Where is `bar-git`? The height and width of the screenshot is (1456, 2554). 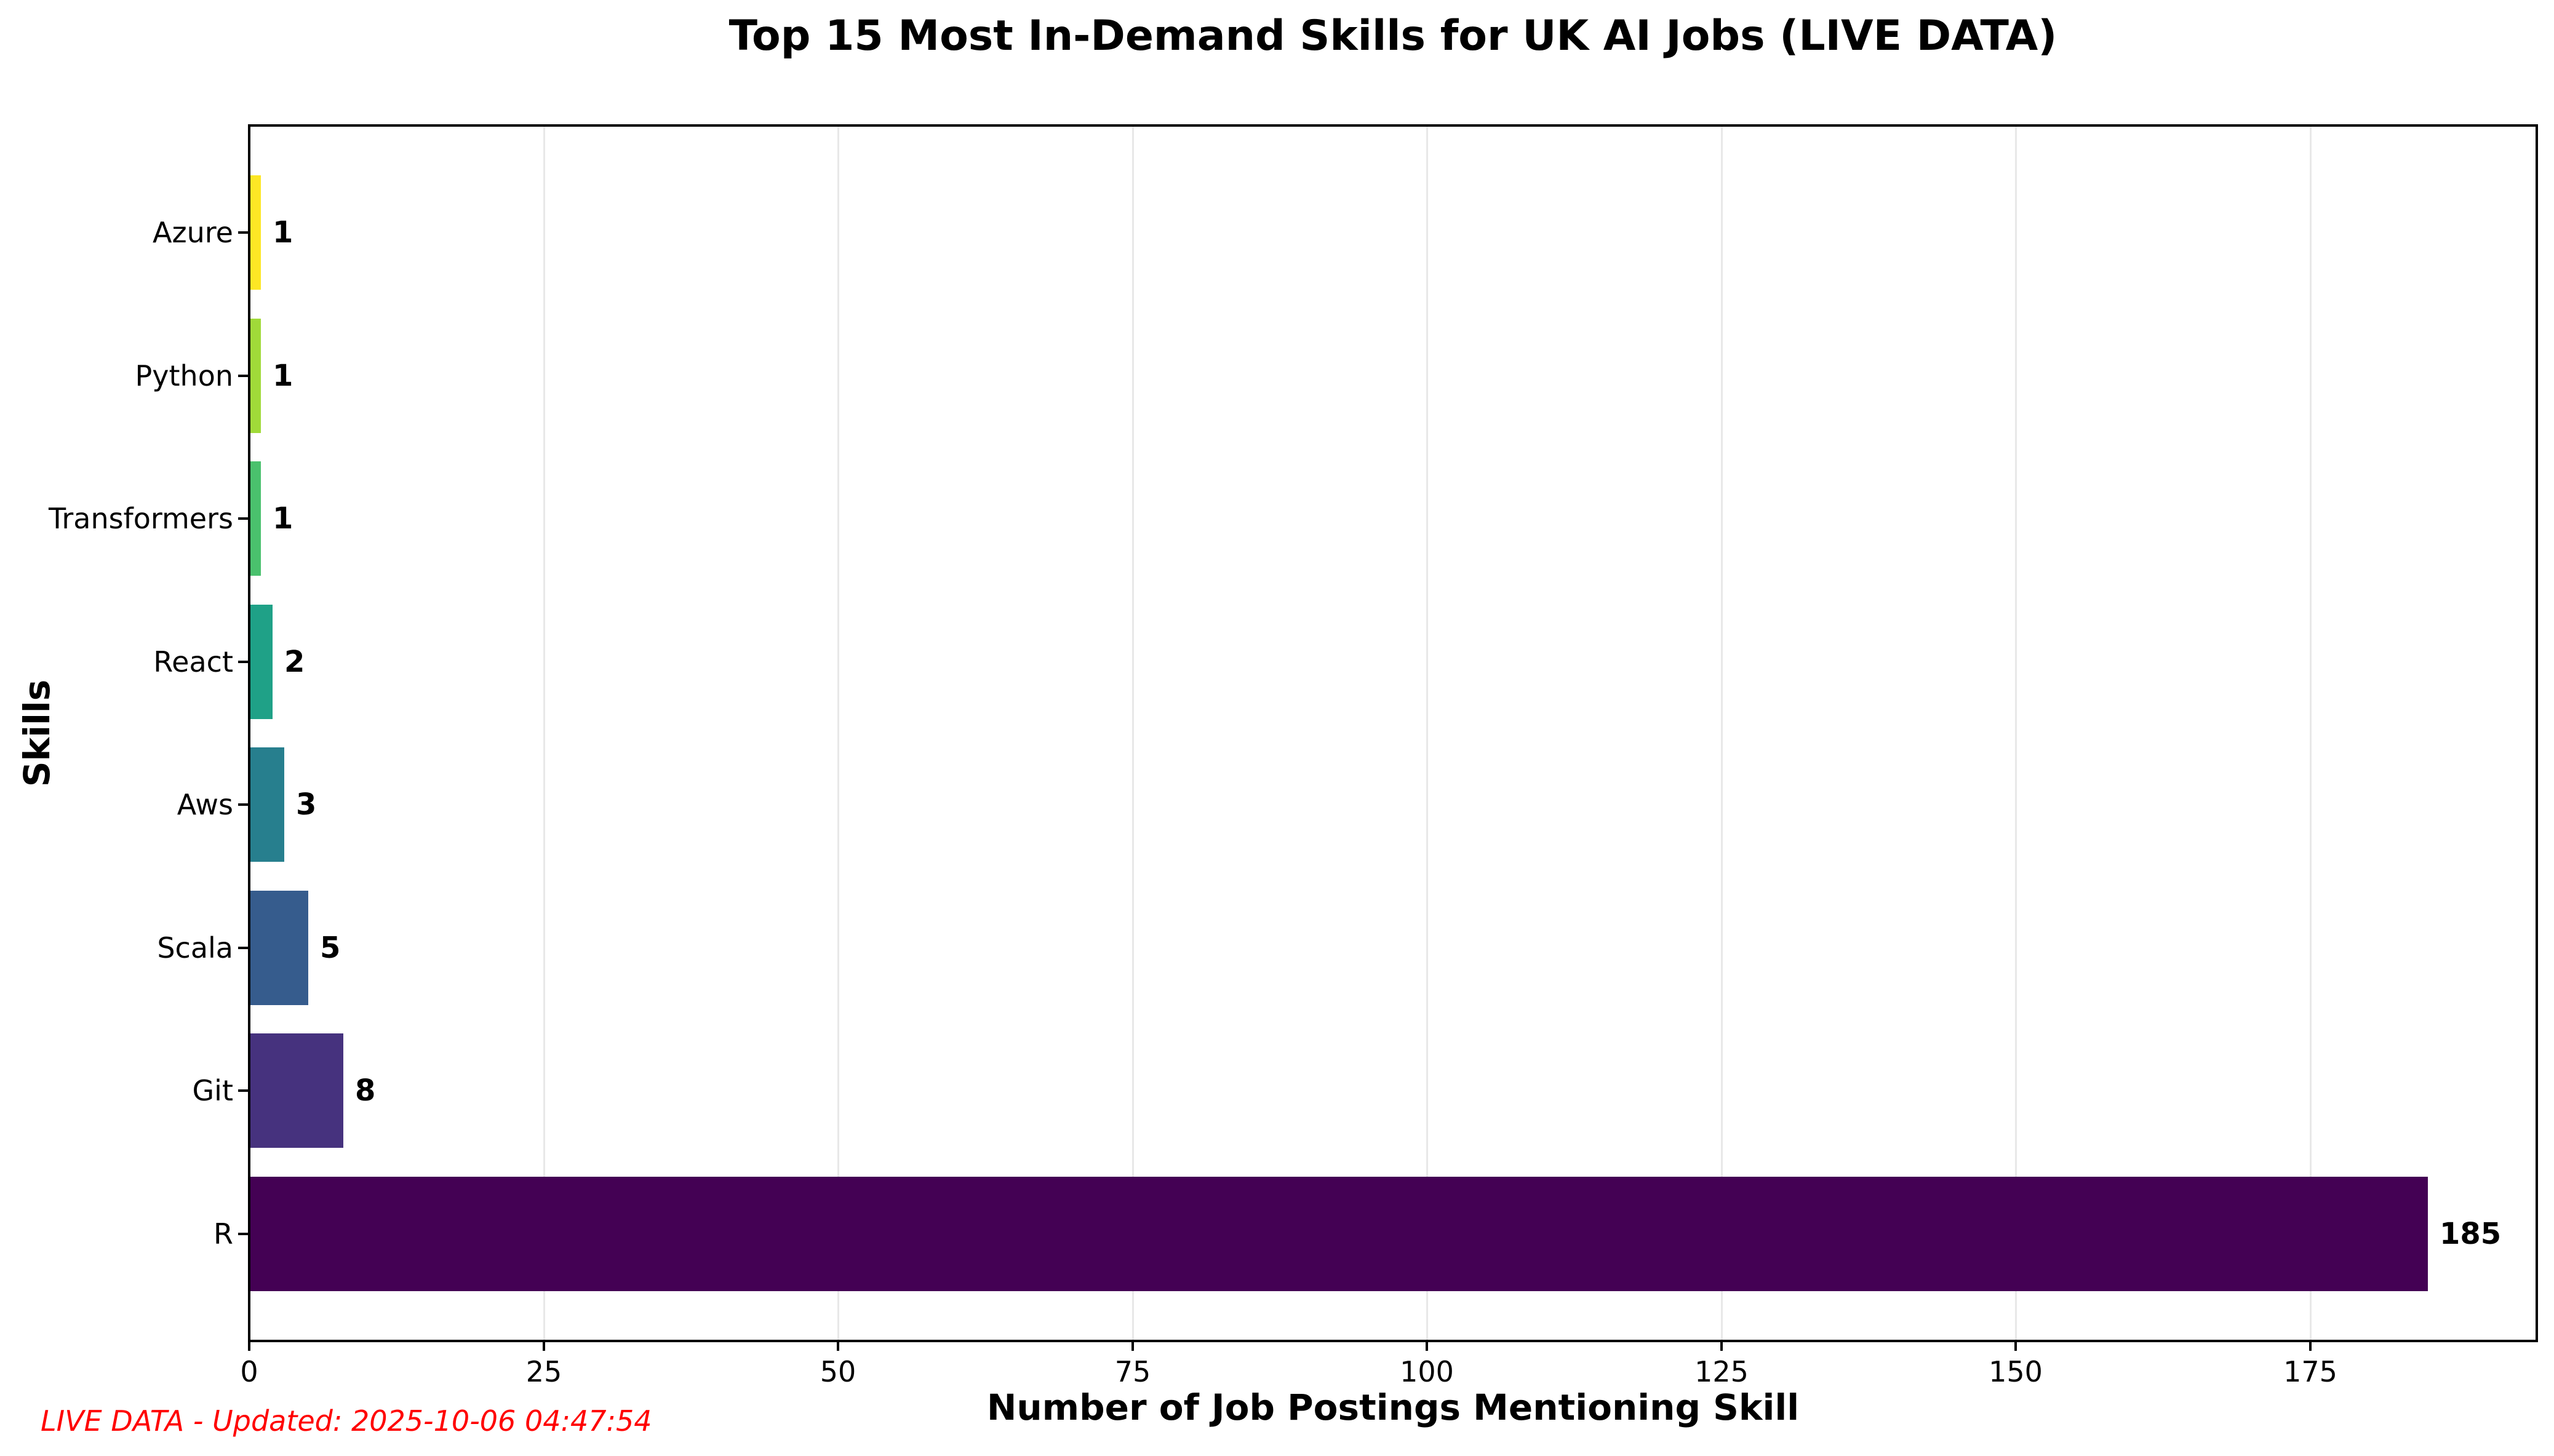 bar-git is located at coordinates (296, 1090).